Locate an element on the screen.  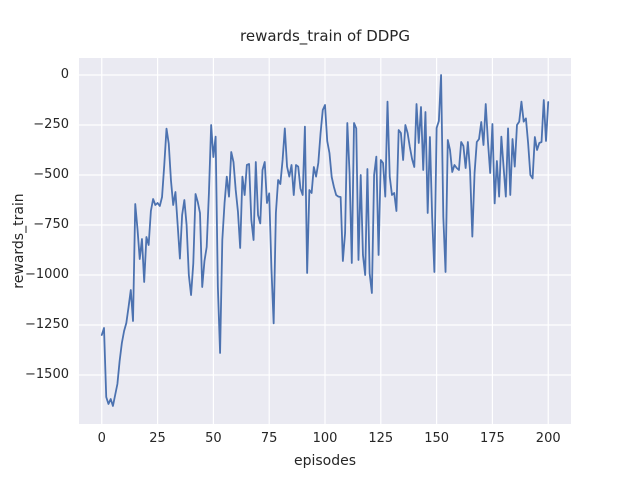
y-tick-label: −1500 is located at coordinates (47, 374).